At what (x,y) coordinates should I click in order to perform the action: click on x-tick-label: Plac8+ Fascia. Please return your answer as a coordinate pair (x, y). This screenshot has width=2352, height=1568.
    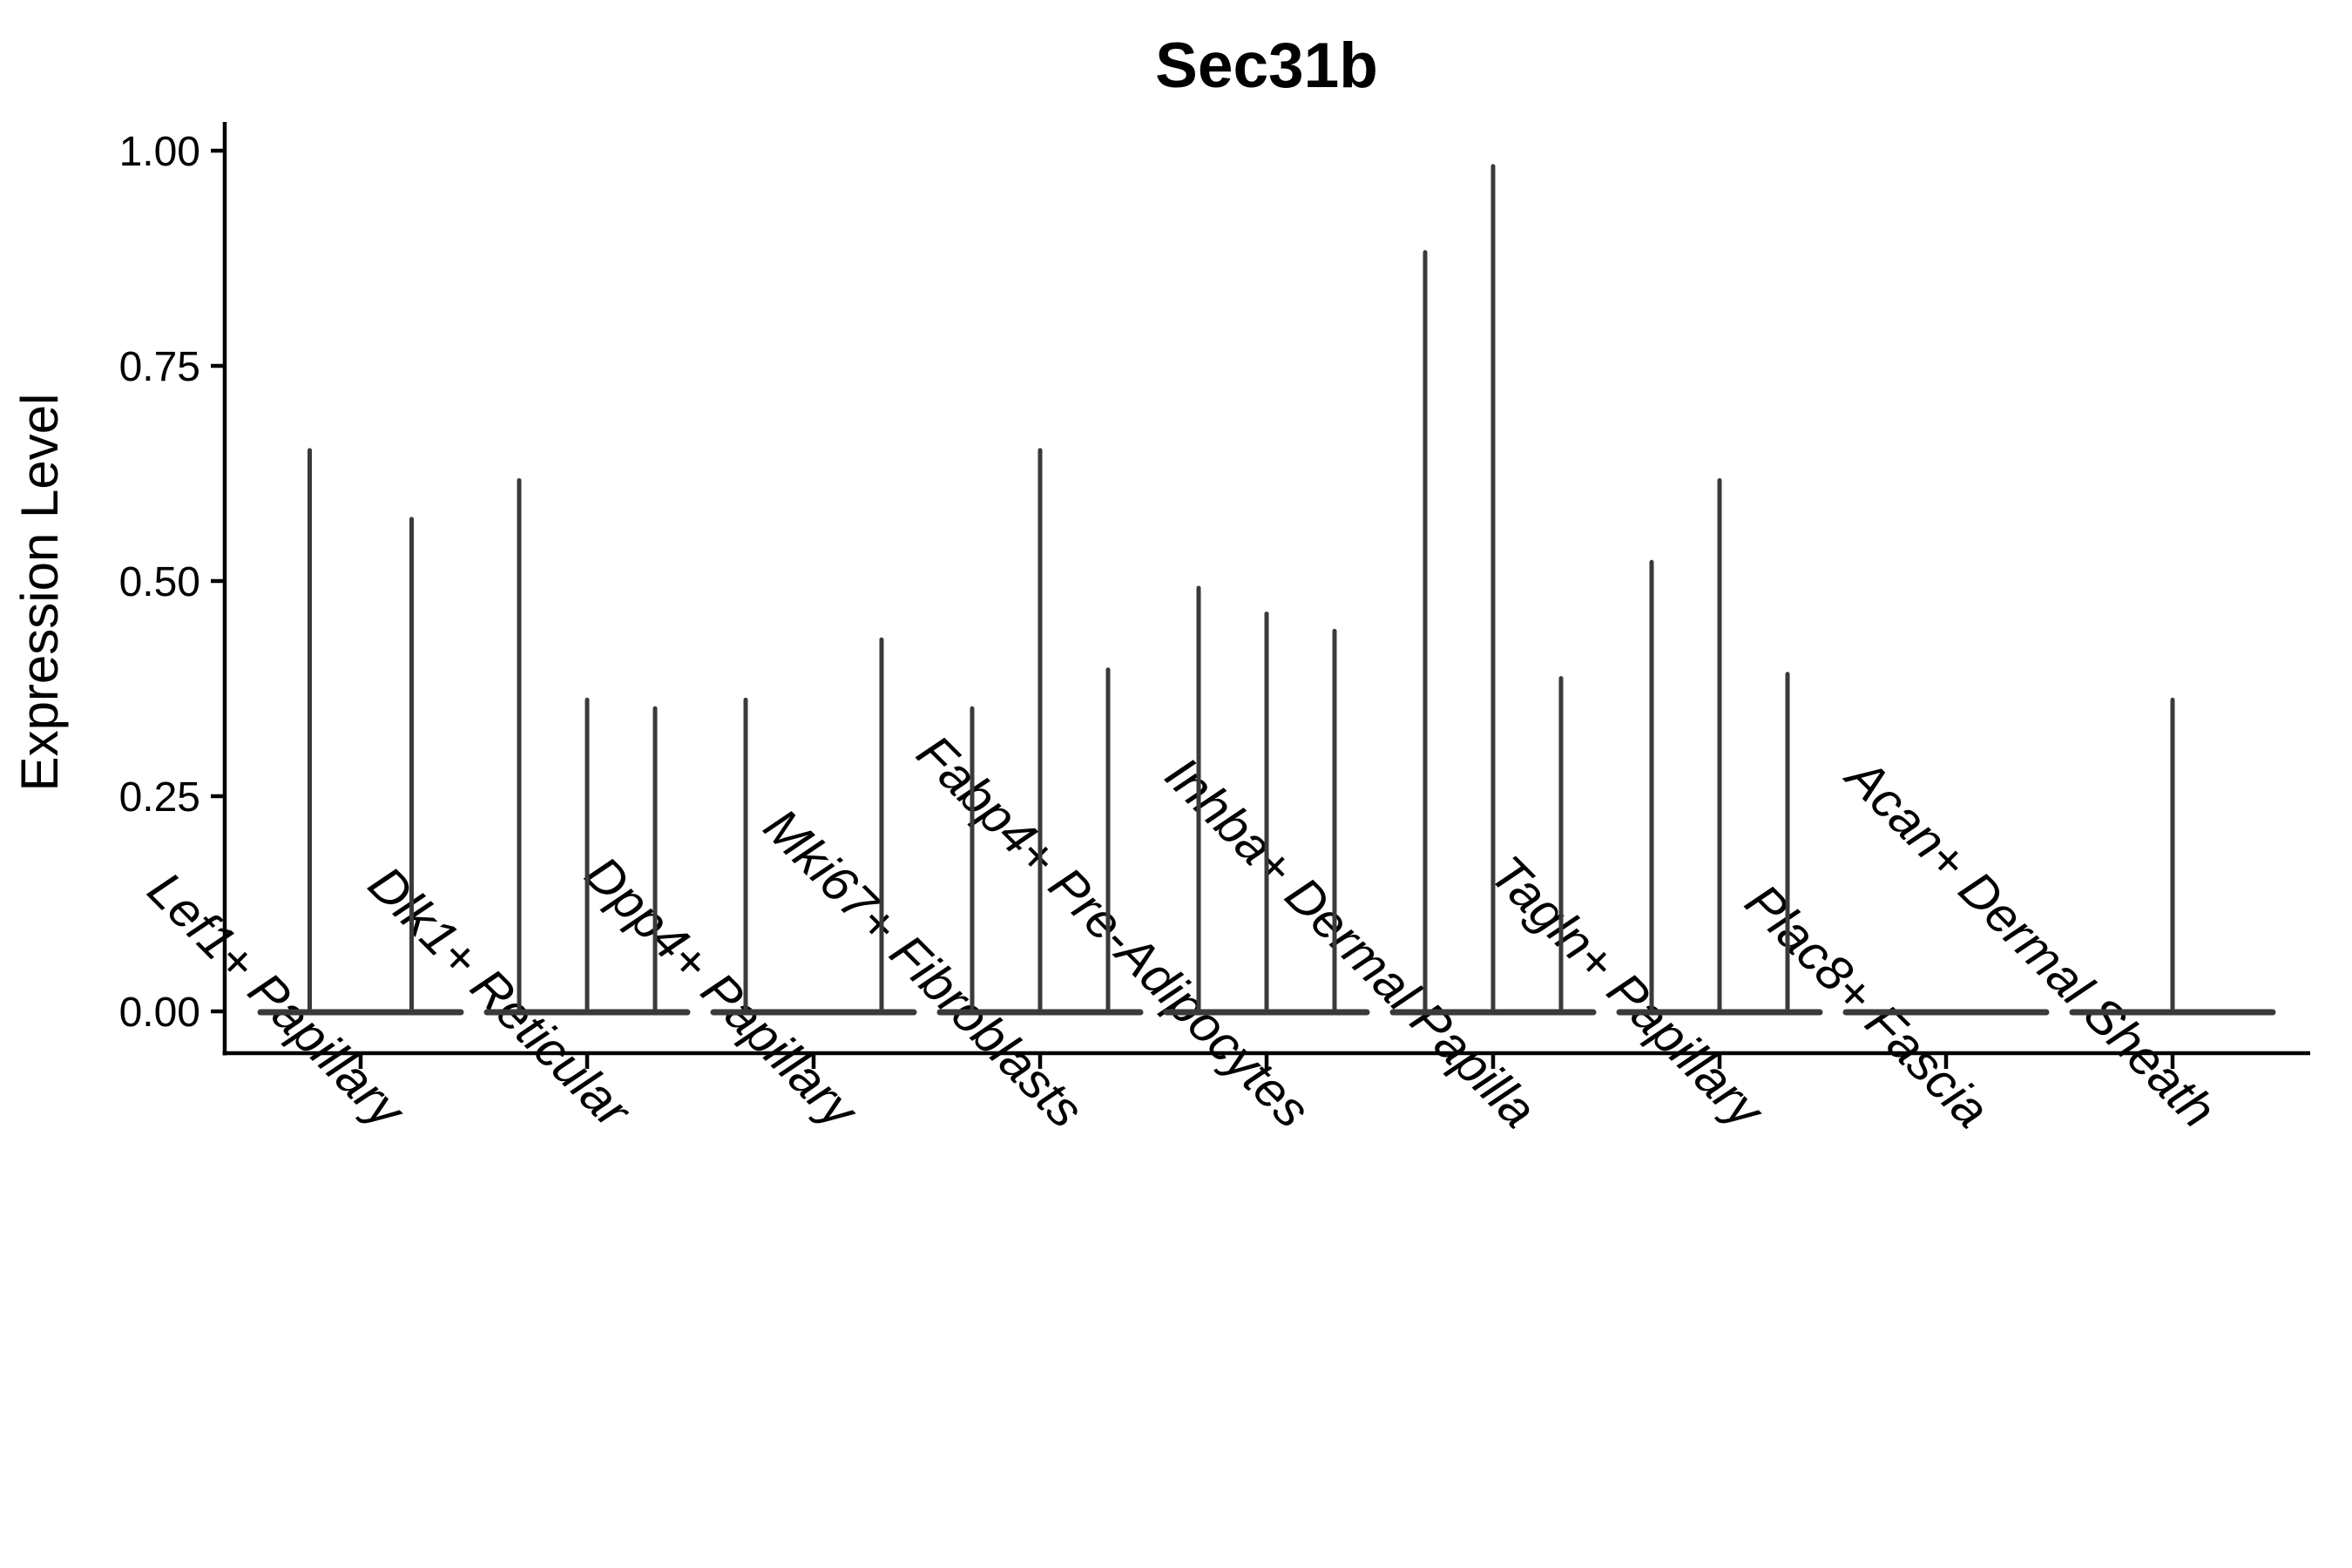
    Looking at the image, I should click on (1867, 1006).